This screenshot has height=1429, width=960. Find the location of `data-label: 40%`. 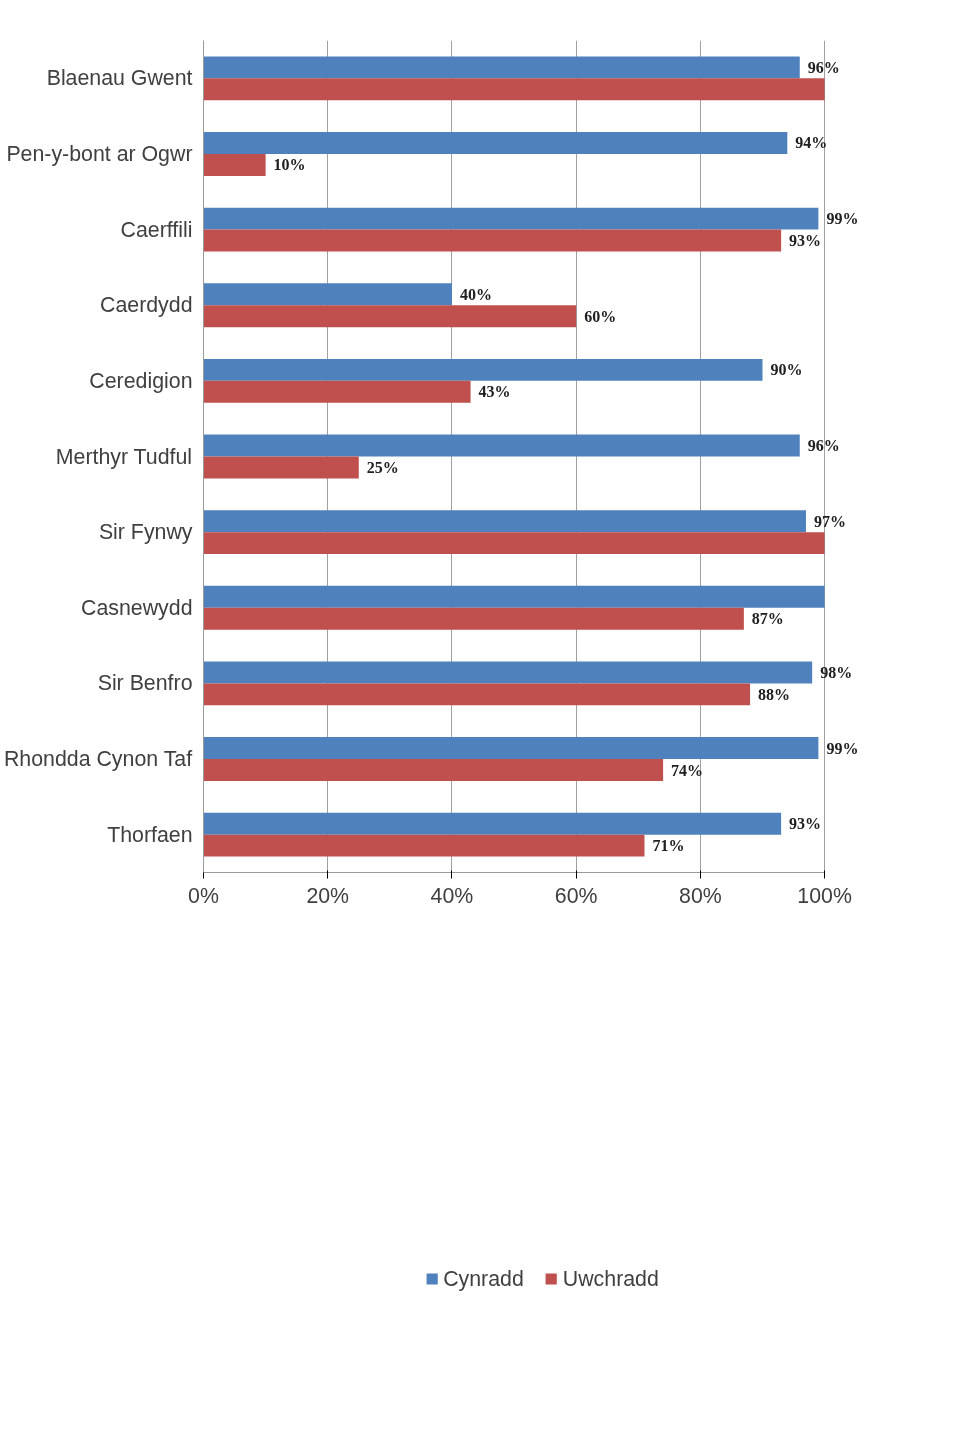

data-label: 40% is located at coordinates (475, 294).